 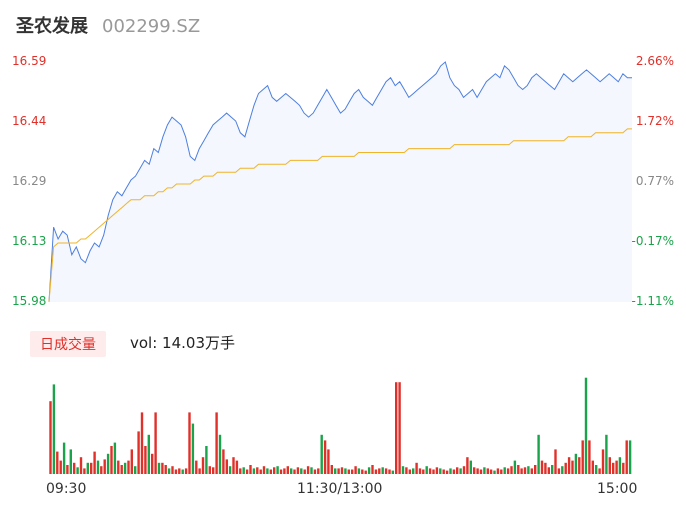 I want to click on y-left-tick-3: 16.13, so click(x=29, y=241).